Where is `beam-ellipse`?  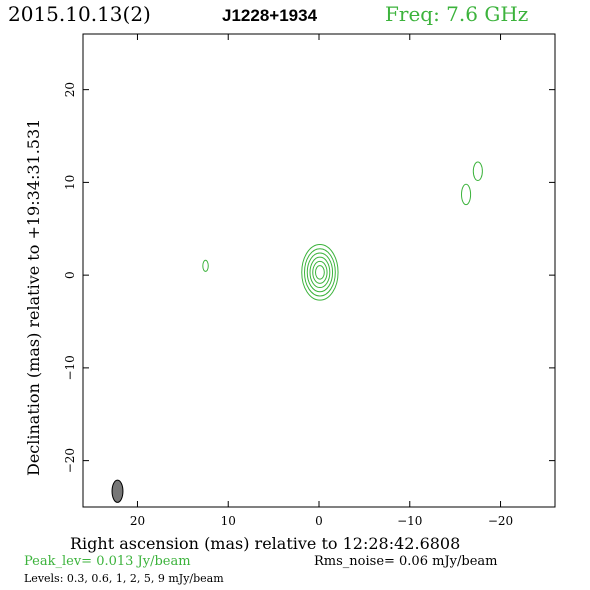
beam-ellipse is located at coordinates (117, 491).